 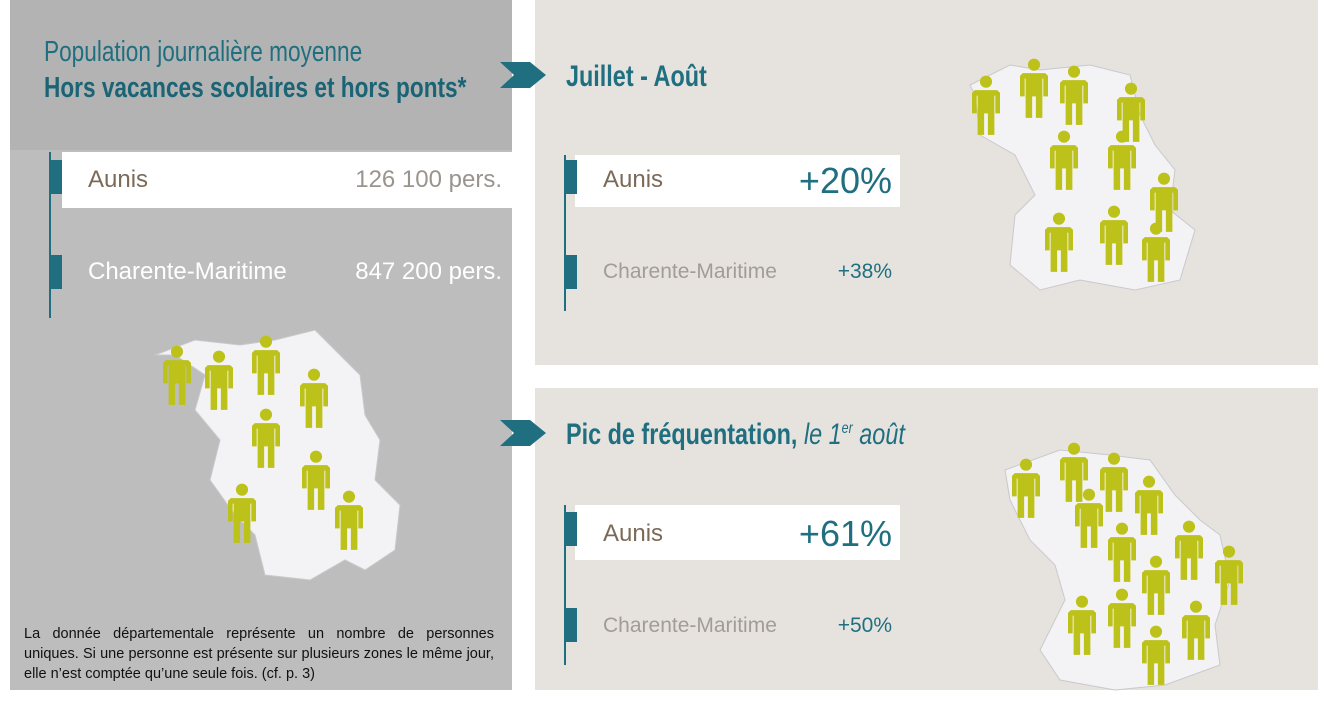 What do you see at coordinates (882, 434) in the screenshot?
I see `title-month: août` at bounding box center [882, 434].